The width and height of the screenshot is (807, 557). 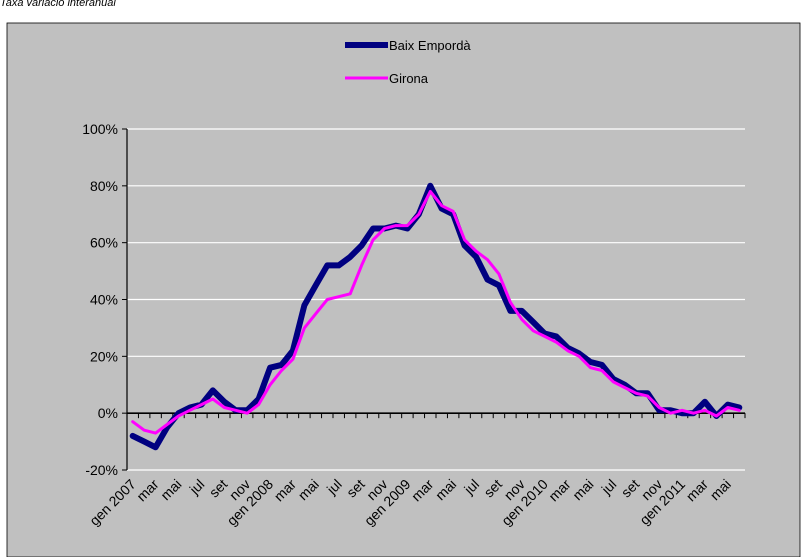 What do you see at coordinates (104, 356) in the screenshot?
I see `y-tick-label: 20%` at bounding box center [104, 356].